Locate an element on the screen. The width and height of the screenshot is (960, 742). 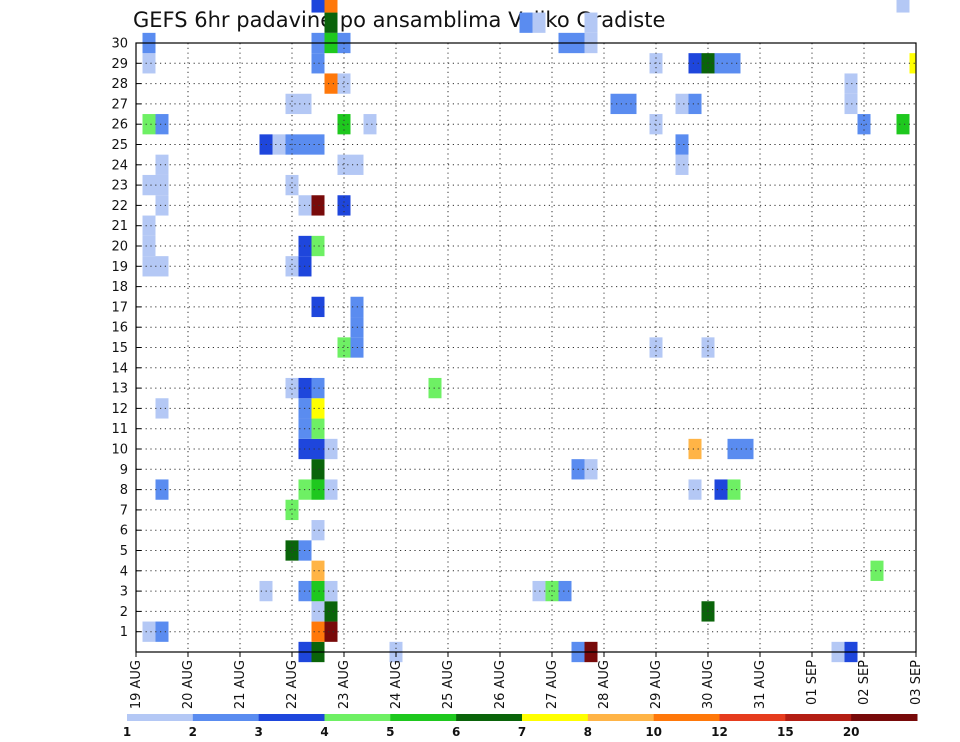
x-tick-label: 30 AUG is located at coordinates (708, 684).